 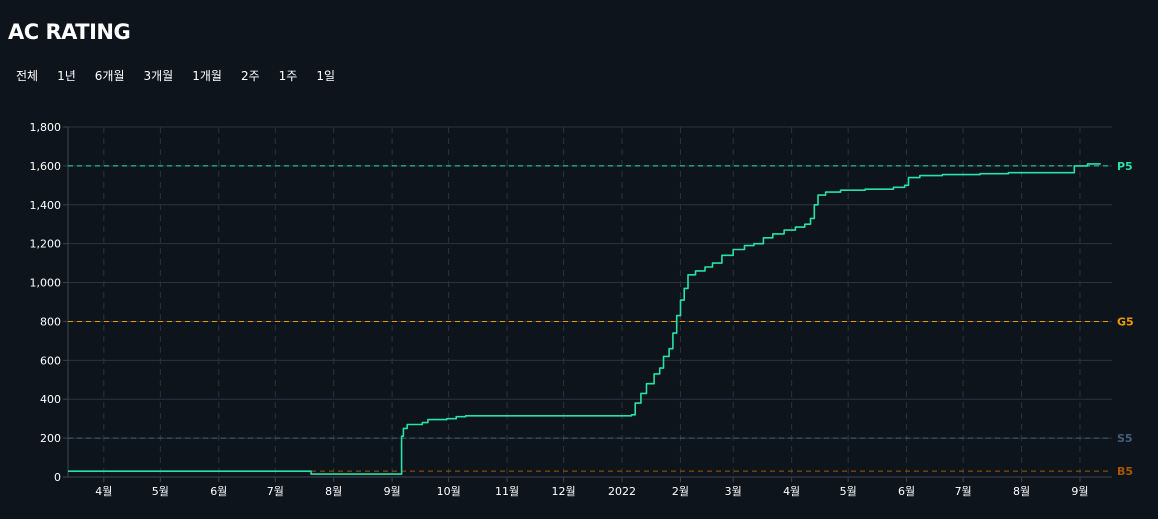 What do you see at coordinates (1125, 471) in the screenshot?
I see `ref-label-b5: B5` at bounding box center [1125, 471].